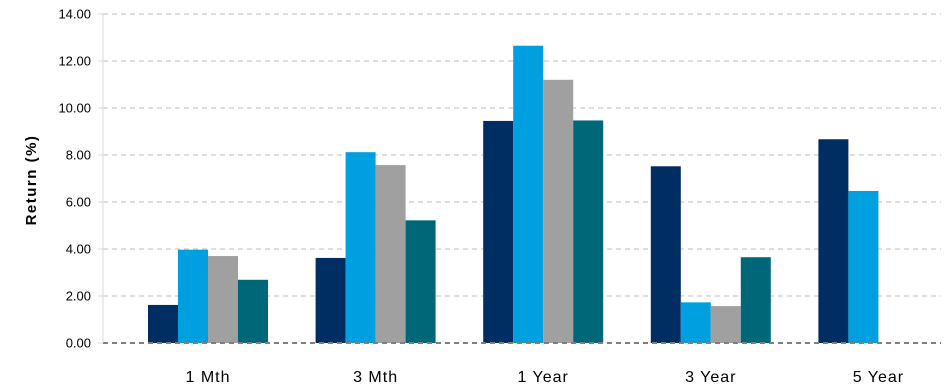  What do you see at coordinates (755, 300) in the screenshot?
I see `bar-s4-3-year` at bounding box center [755, 300].